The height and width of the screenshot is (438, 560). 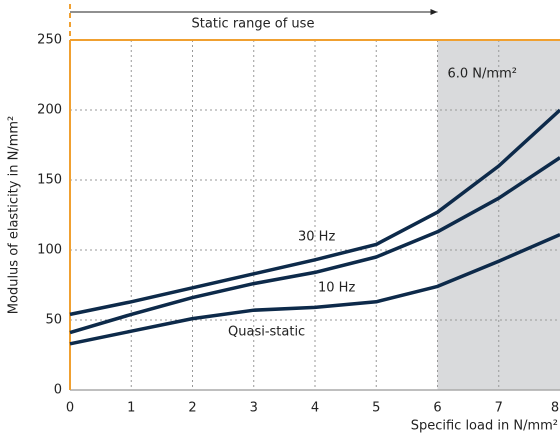 I want to click on range-label: Static range of use, so click(x=253, y=24).